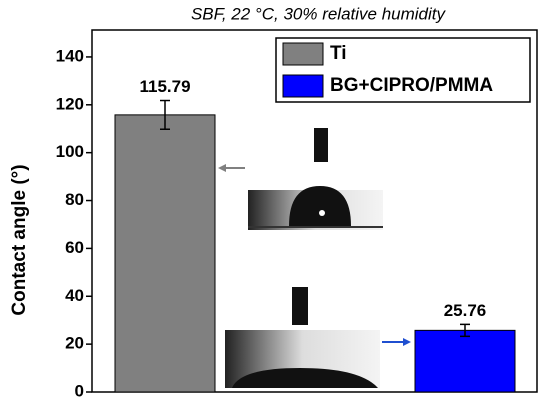 The width and height of the screenshot is (550, 412). What do you see at coordinates (465, 310) in the screenshot?
I see `value-label: 25.76` at bounding box center [465, 310].